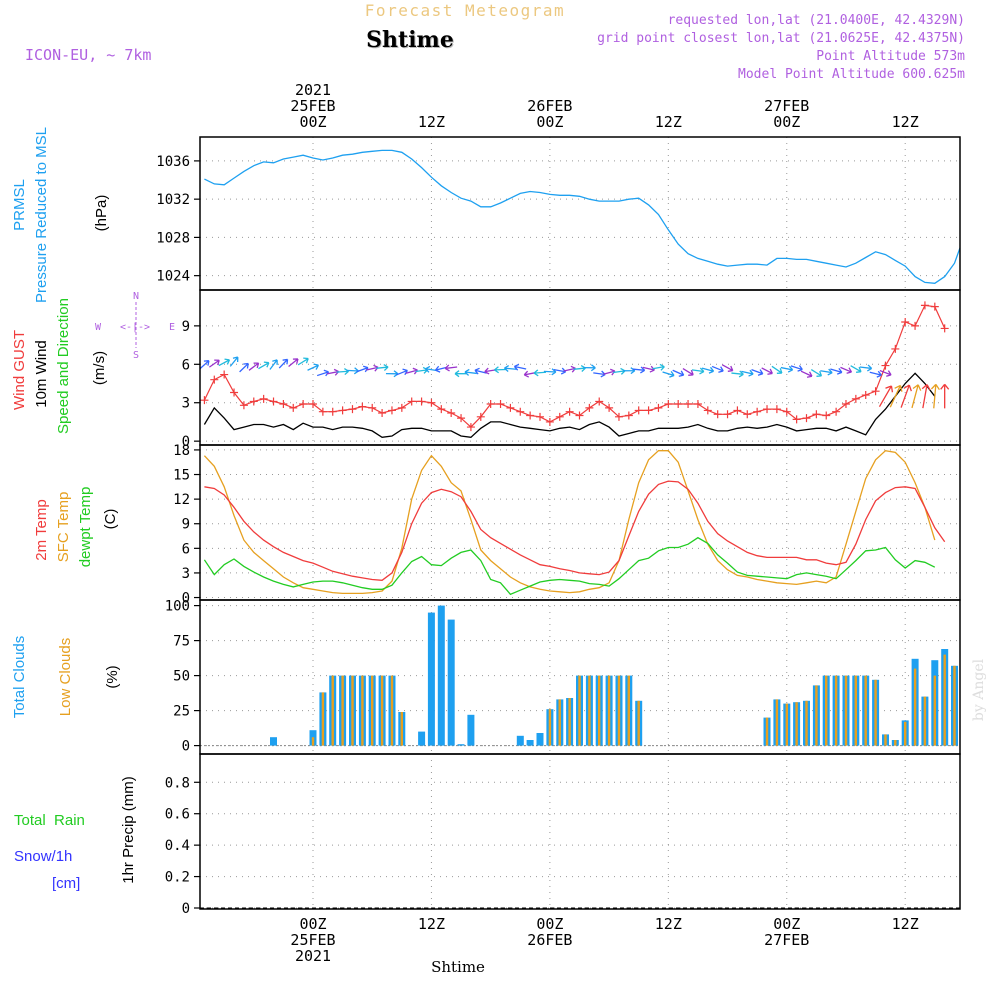 This screenshot has height=1000, width=1000. Describe the element at coordinates (173, 238) in the screenshot. I see `y-tick-label: 1028` at that location.